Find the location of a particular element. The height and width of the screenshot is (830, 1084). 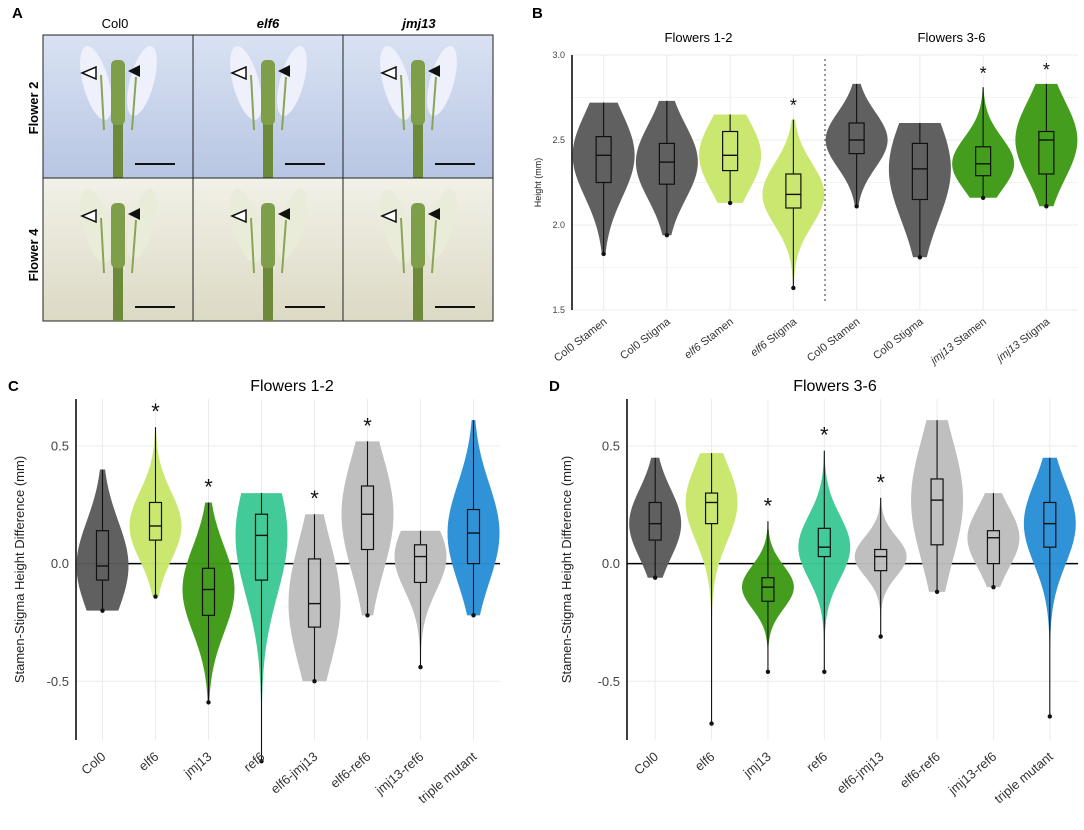

violin-jmj13-stigma is located at coordinates (1046, 145).